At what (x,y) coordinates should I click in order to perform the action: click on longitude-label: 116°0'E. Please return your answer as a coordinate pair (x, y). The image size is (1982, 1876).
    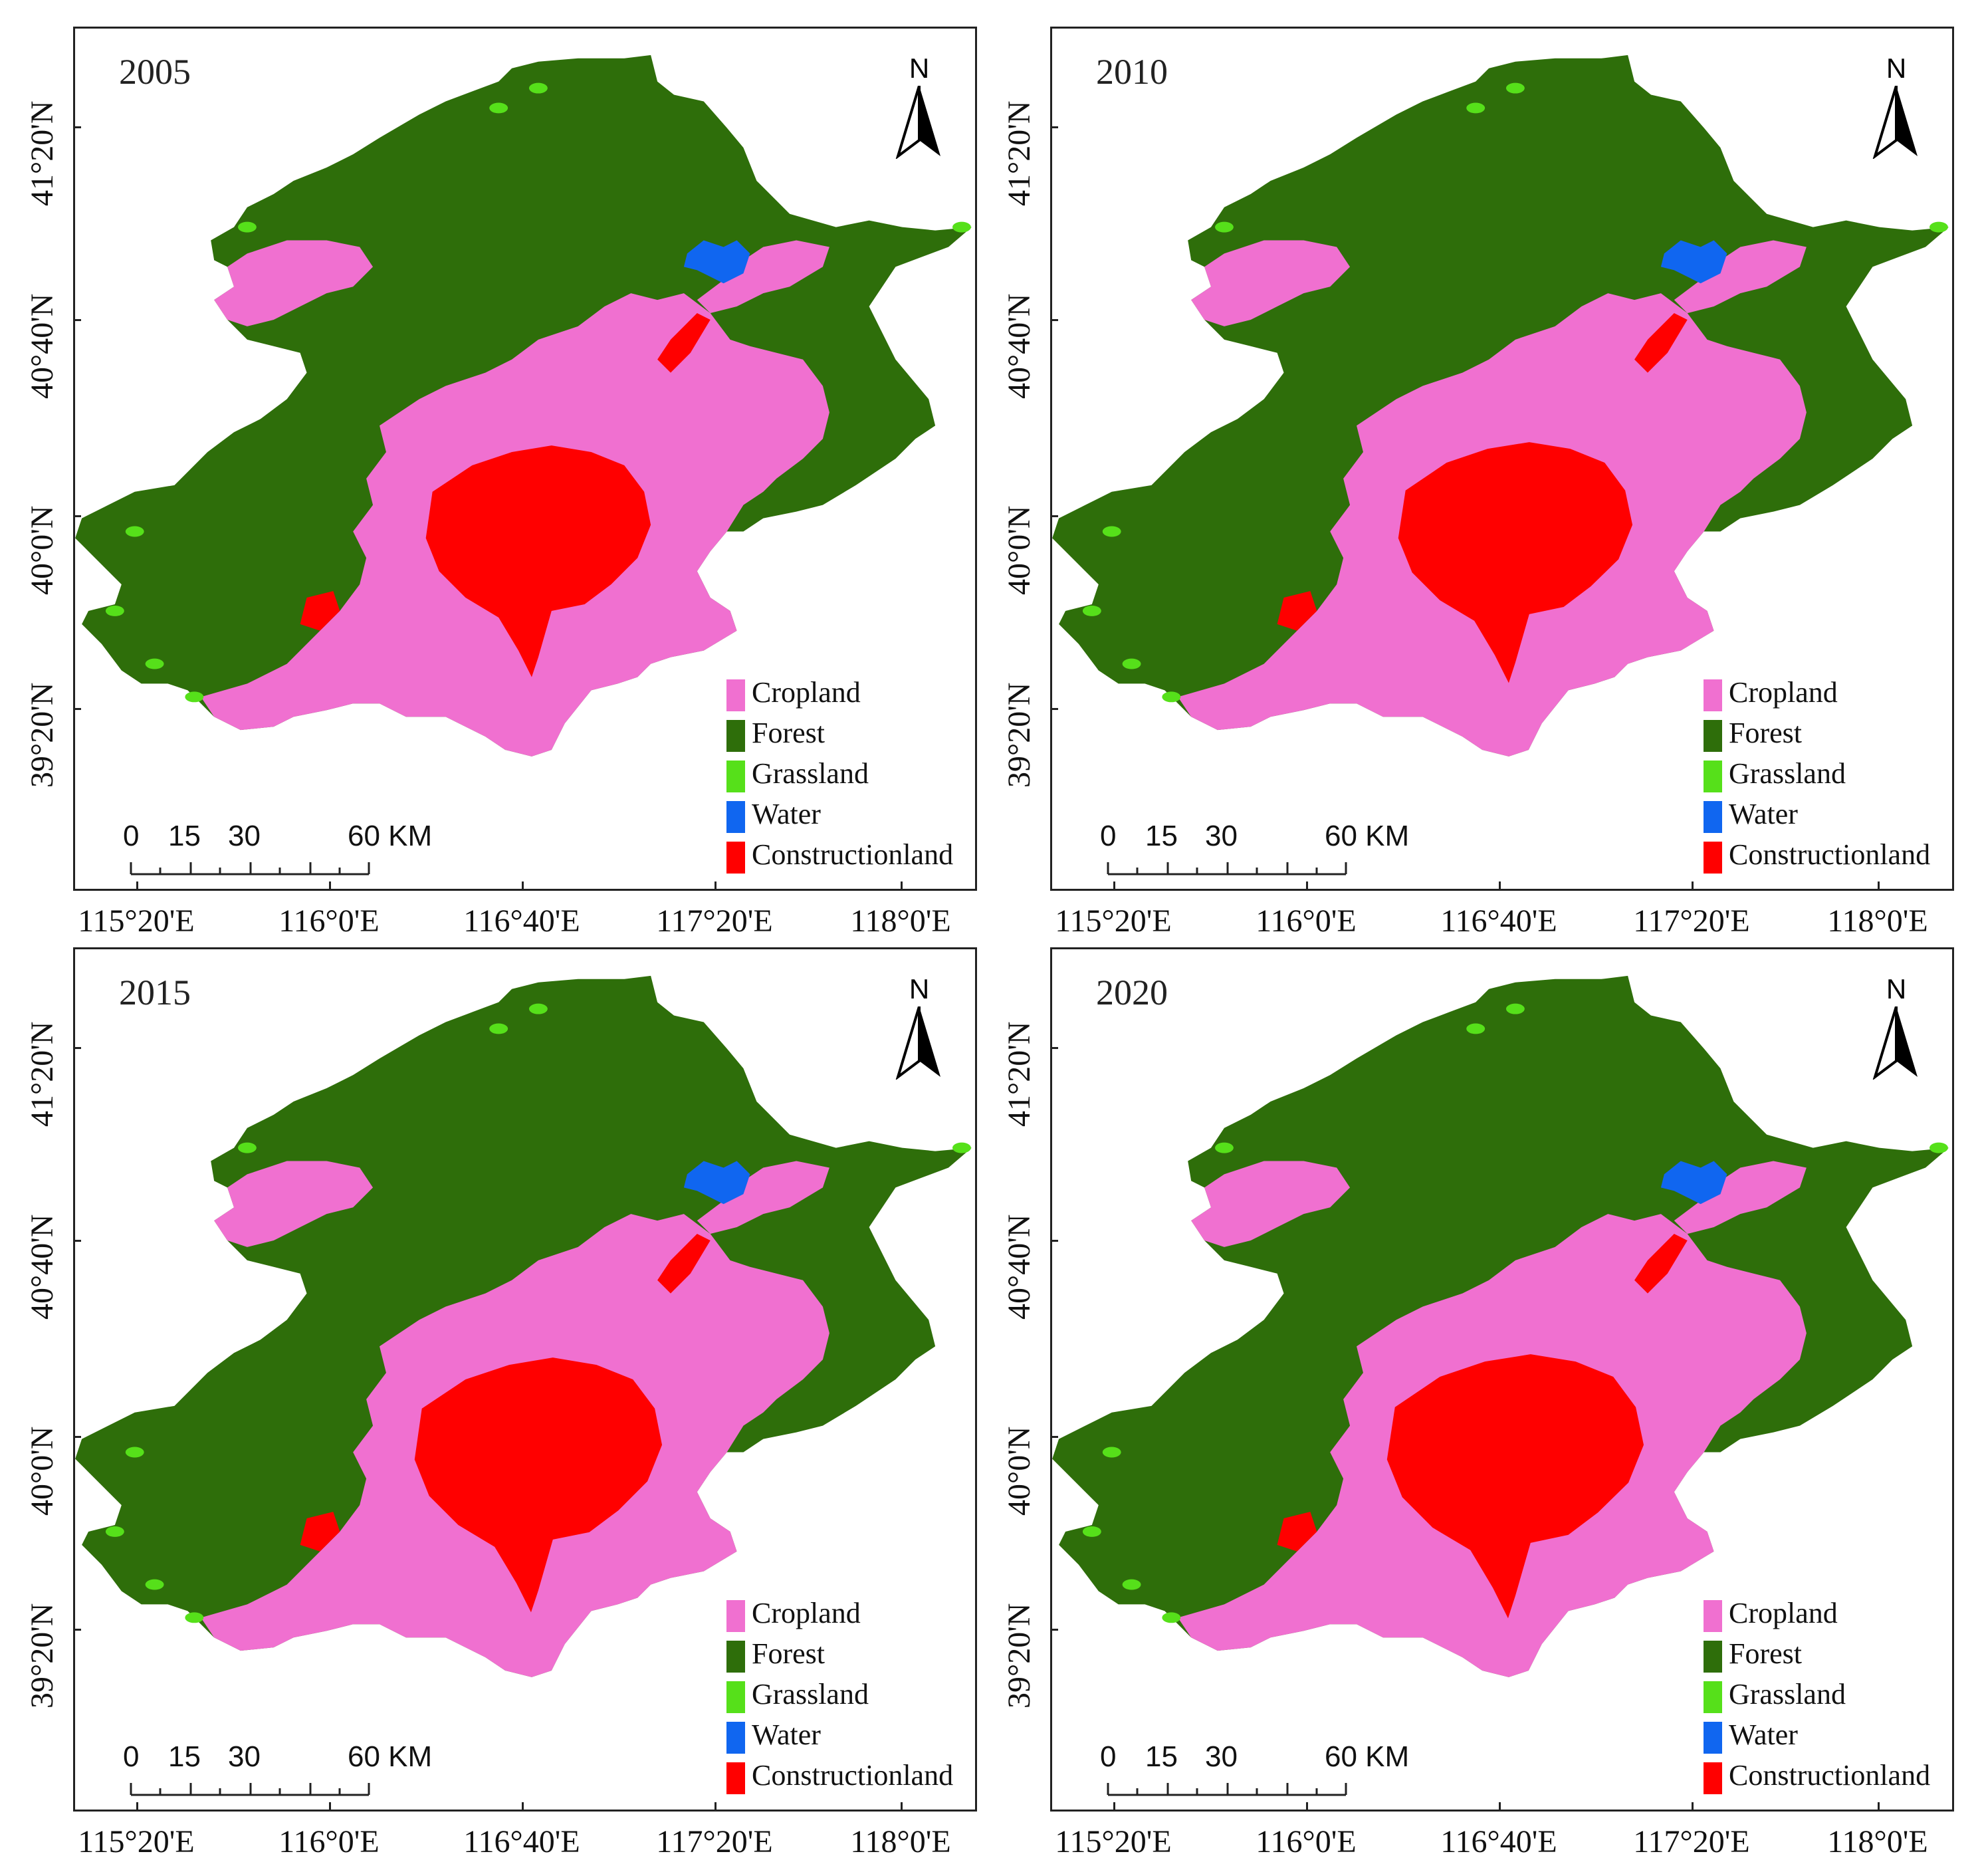
    Looking at the image, I should click on (329, 921).